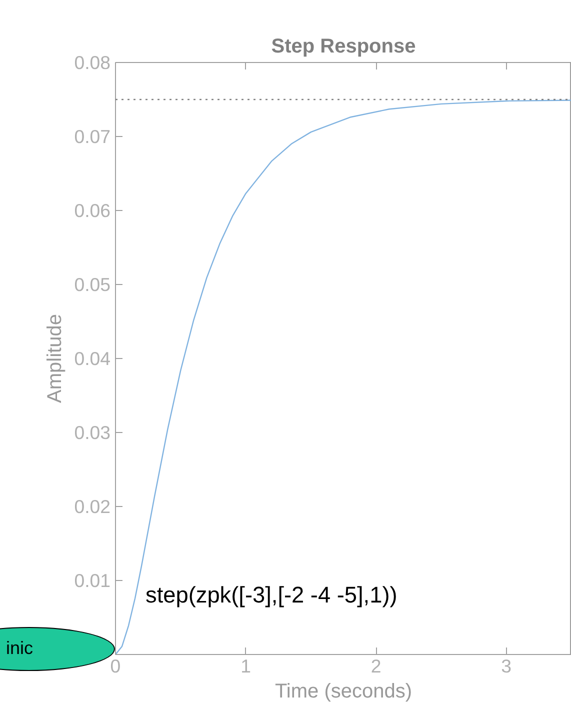 The height and width of the screenshot is (724, 571). Describe the element at coordinates (92, 210) in the screenshot. I see `y-tick-label: 0.06` at that location.